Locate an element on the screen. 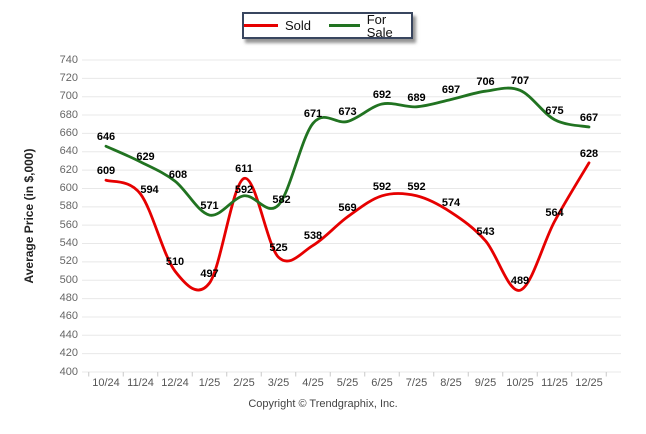 The image size is (646, 434). data-label-for-sale: 582 is located at coordinates (281, 199).